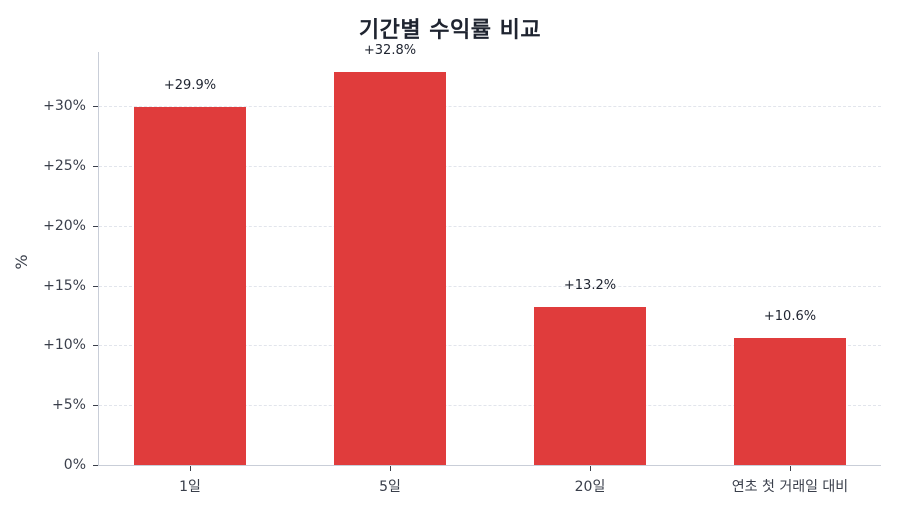 The height and width of the screenshot is (514, 900). I want to click on x-tick-label: 5일, so click(390, 487).